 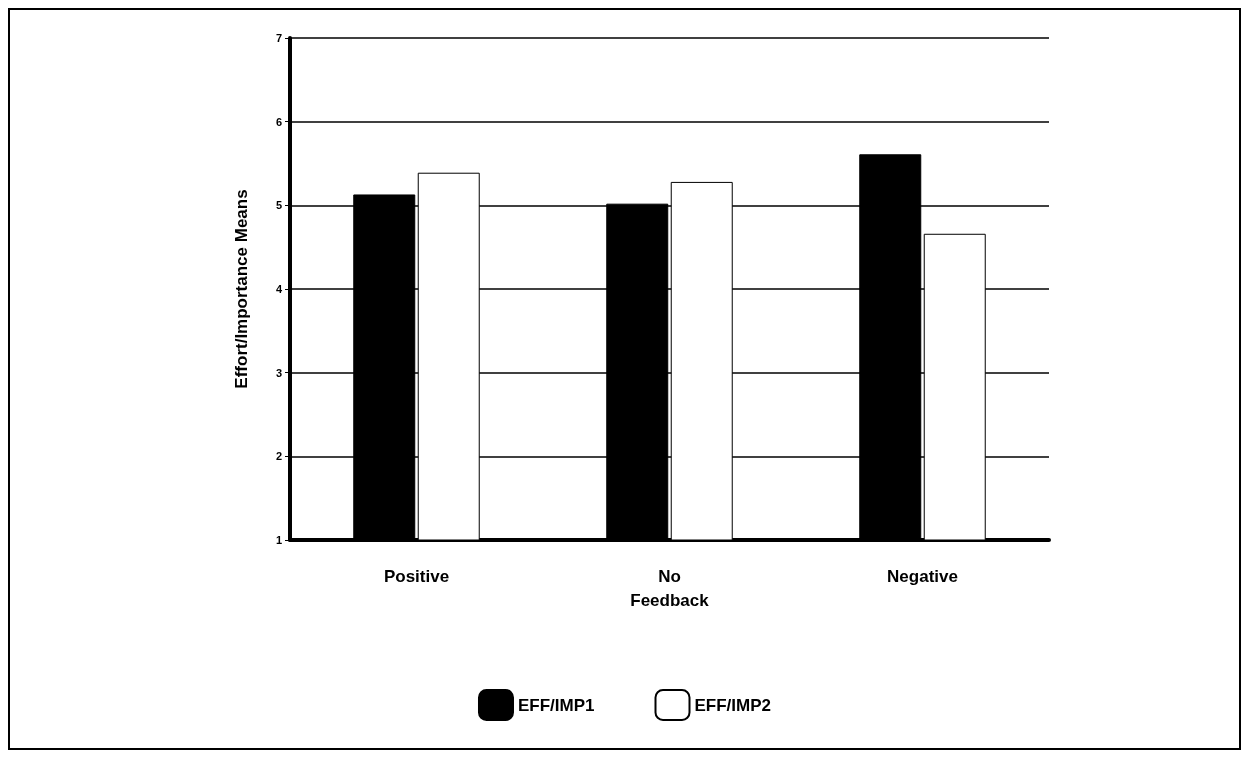 What do you see at coordinates (278, 205) in the screenshot?
I see `y-tick-label: 5` at bounding box center [278, 205].